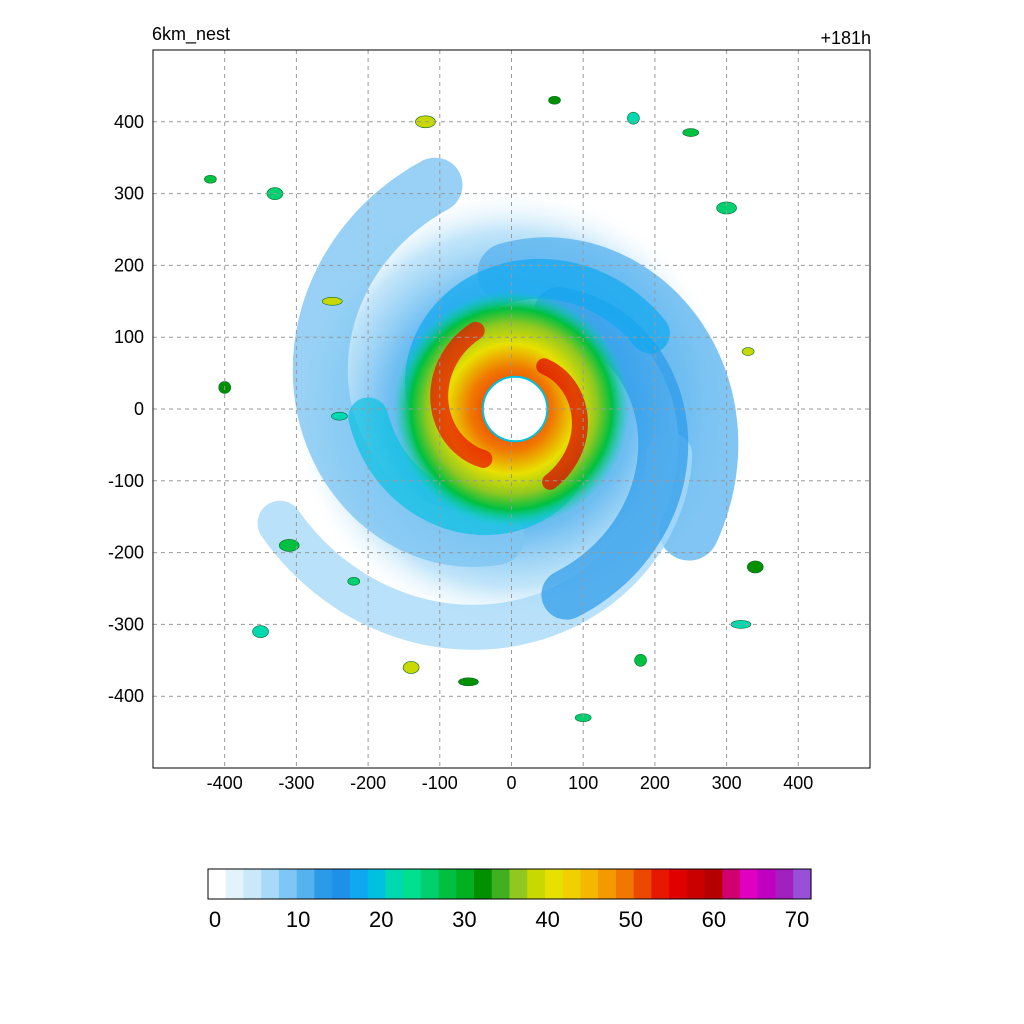 This screenshot has height=1024, width=1024. What do you see at coordinates (225, 783) in the screenshot?
I see `x-tick-label: -400` at bounding box center [225, 783].